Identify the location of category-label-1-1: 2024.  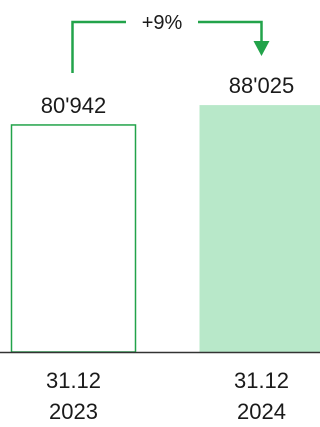
(261, 411).